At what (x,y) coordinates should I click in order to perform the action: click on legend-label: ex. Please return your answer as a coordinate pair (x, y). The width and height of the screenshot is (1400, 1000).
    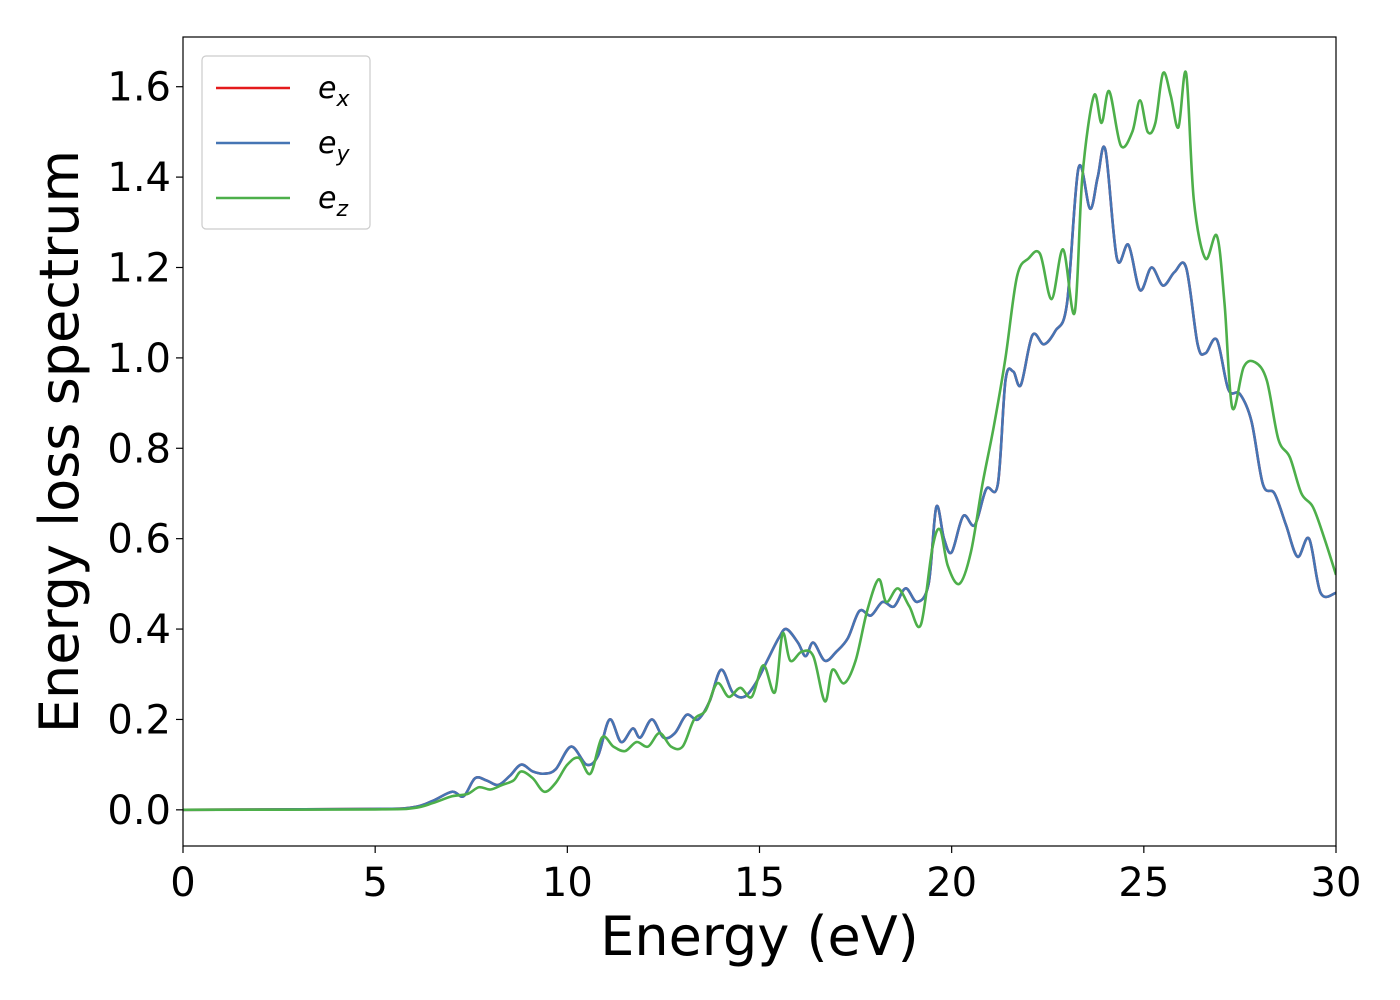
    Looking at the image, I should click on (334, 91).